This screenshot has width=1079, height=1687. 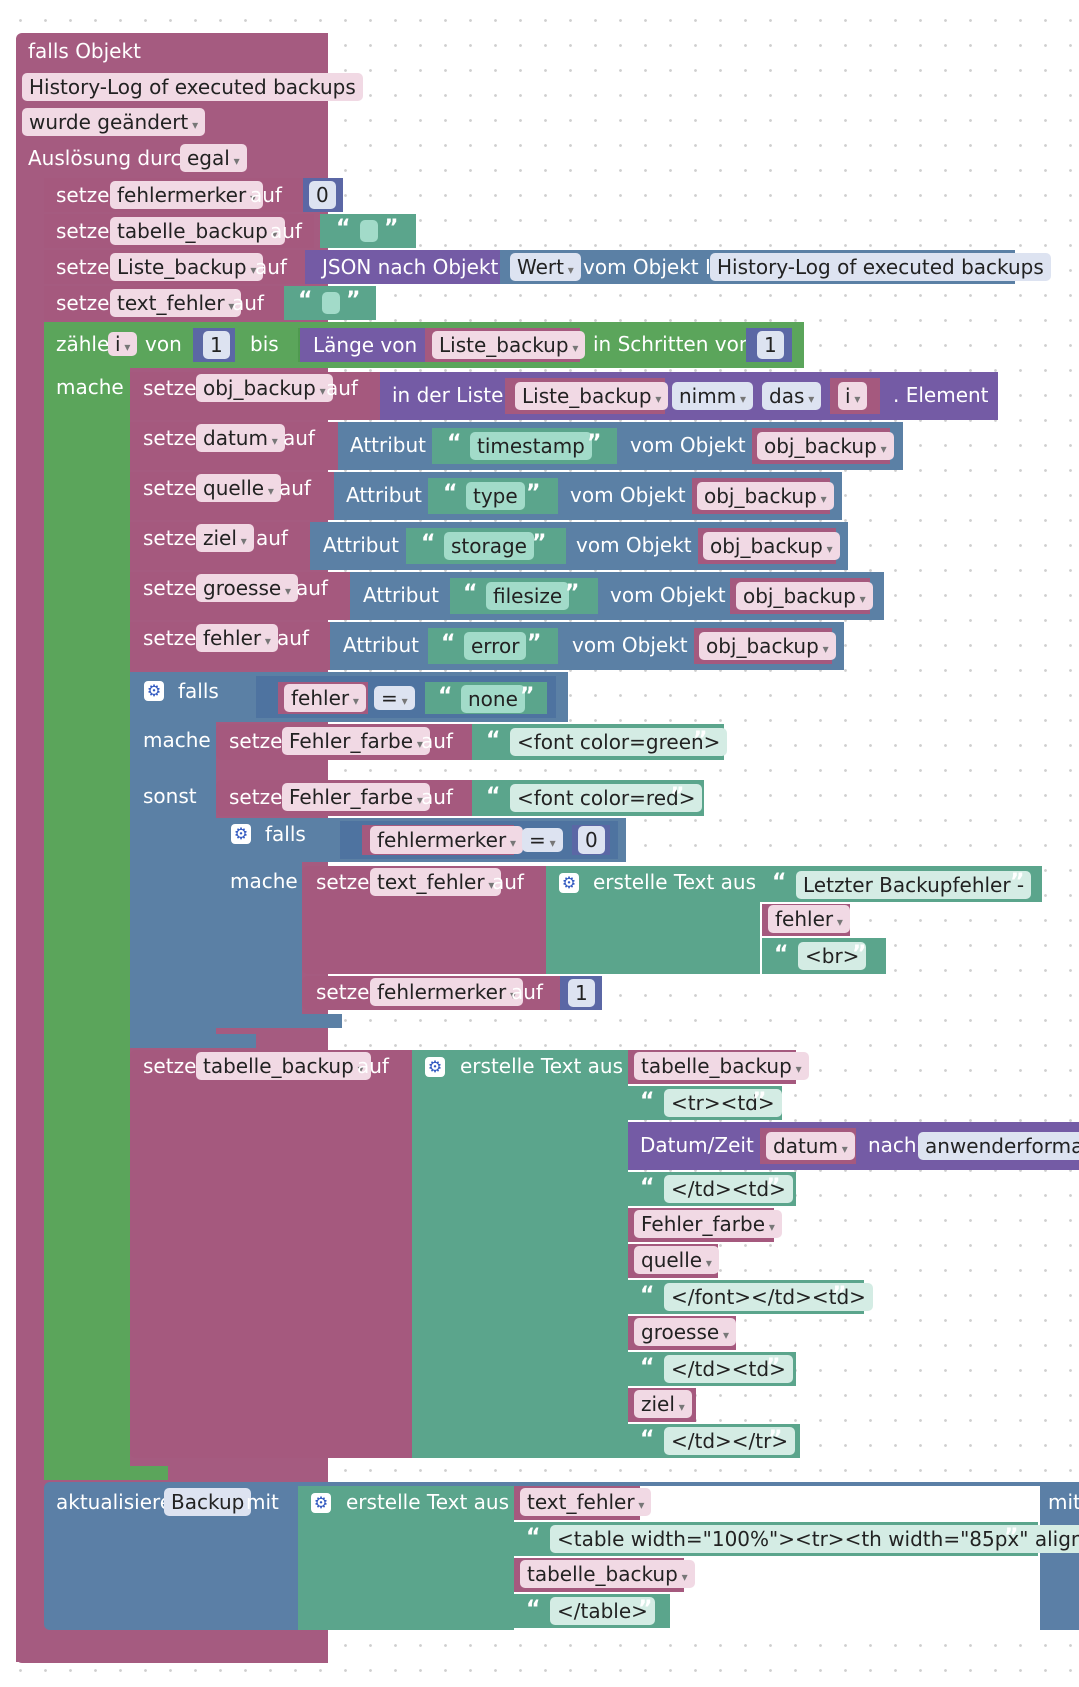 What do you see at coordinates (170, 796) in the screenshot?
I see `sonst-label: sonst` at bounding box center [170, 796].